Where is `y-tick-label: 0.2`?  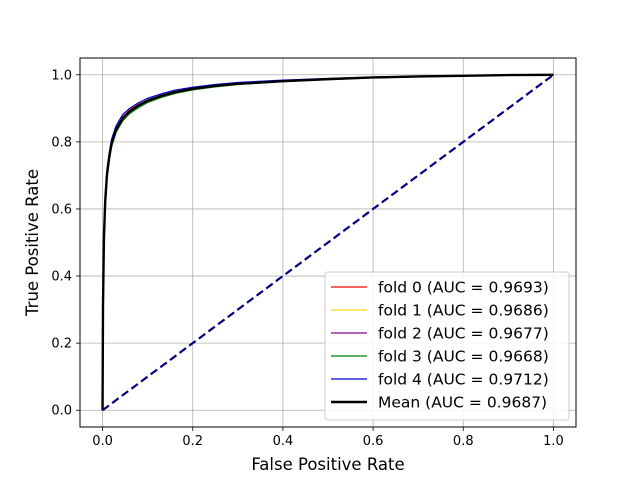
y-tick-label: 0.2 is located at coordinates (61, 344).